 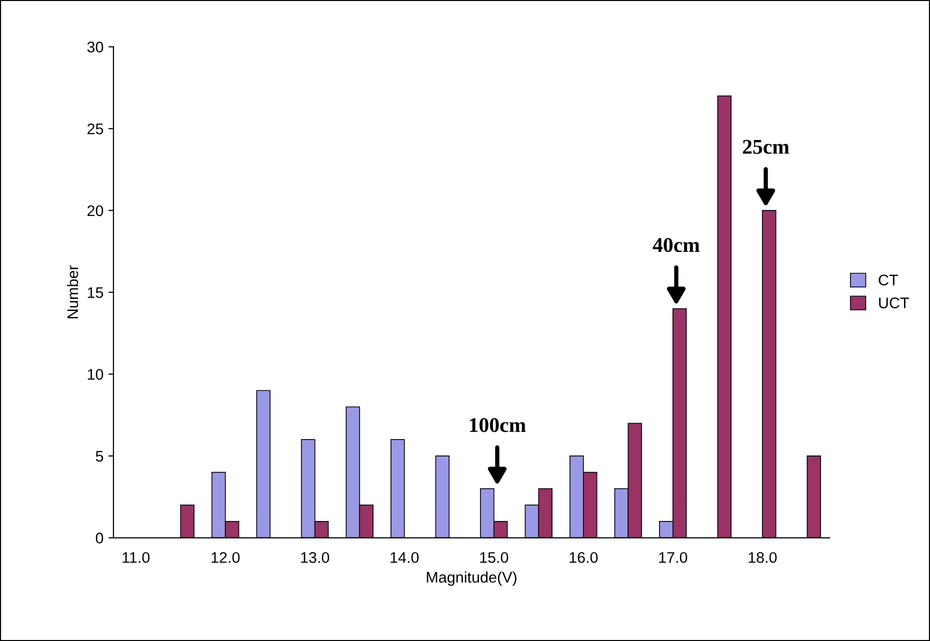 What do you see at coordinates (96, 374) in the screenshot?
I see `y-tick-label: 10` at bounding box center [96, 374].